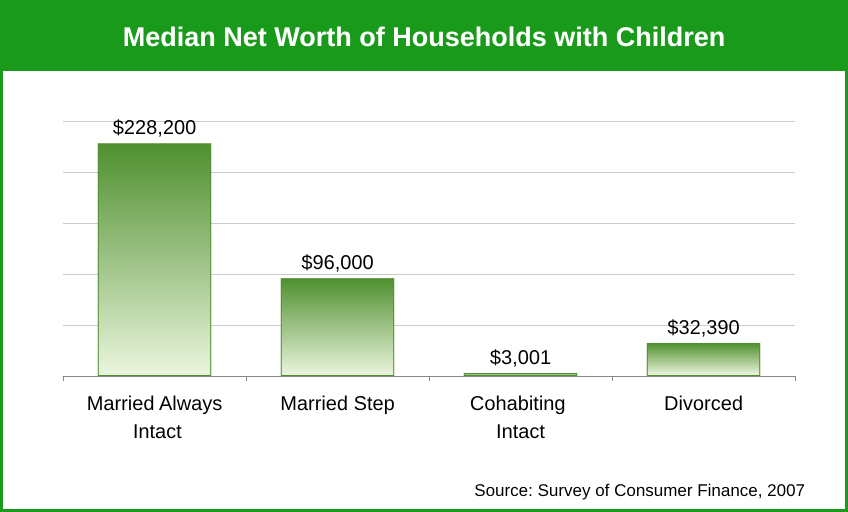 The image size is (848, 512). I want to click on x-tick-label: Divorced, so click(703, 404).